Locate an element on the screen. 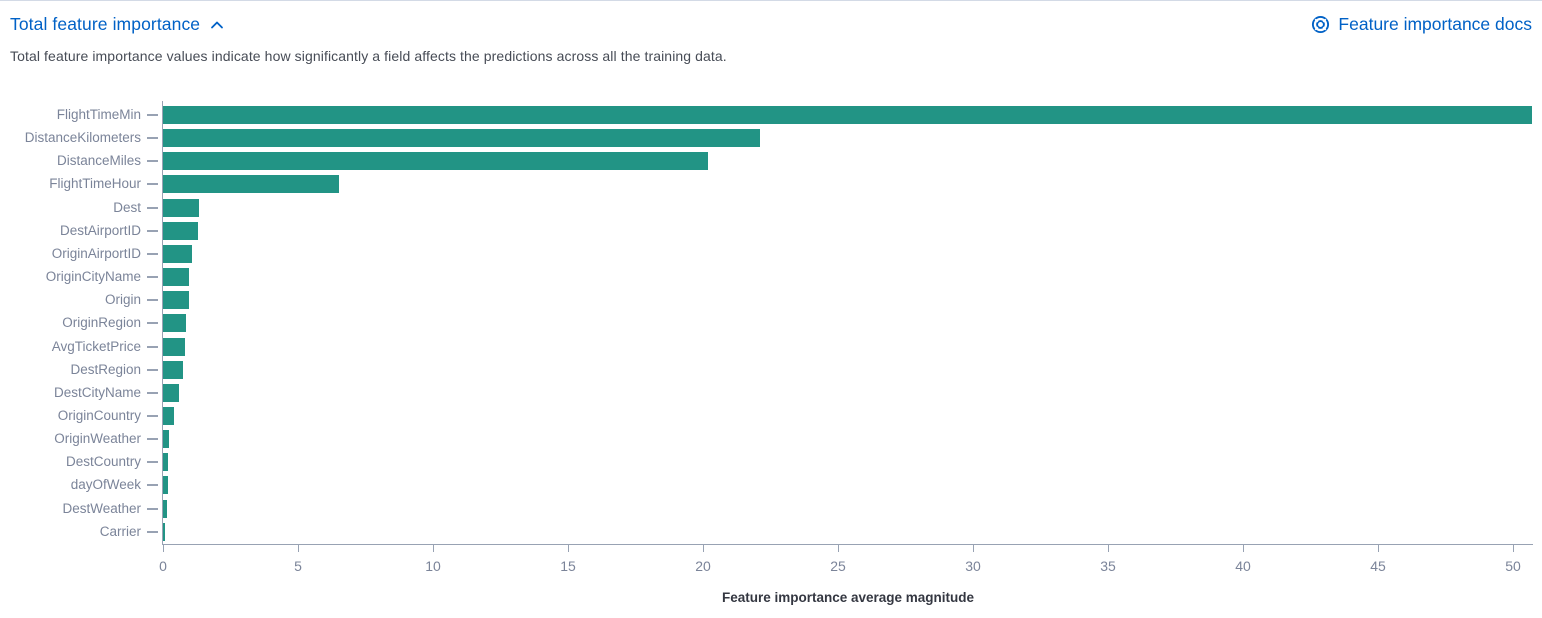 This screenshot has height=618, width=1542. section-collapse-toggle: Total feature importance is located at coordinates (117, 24).